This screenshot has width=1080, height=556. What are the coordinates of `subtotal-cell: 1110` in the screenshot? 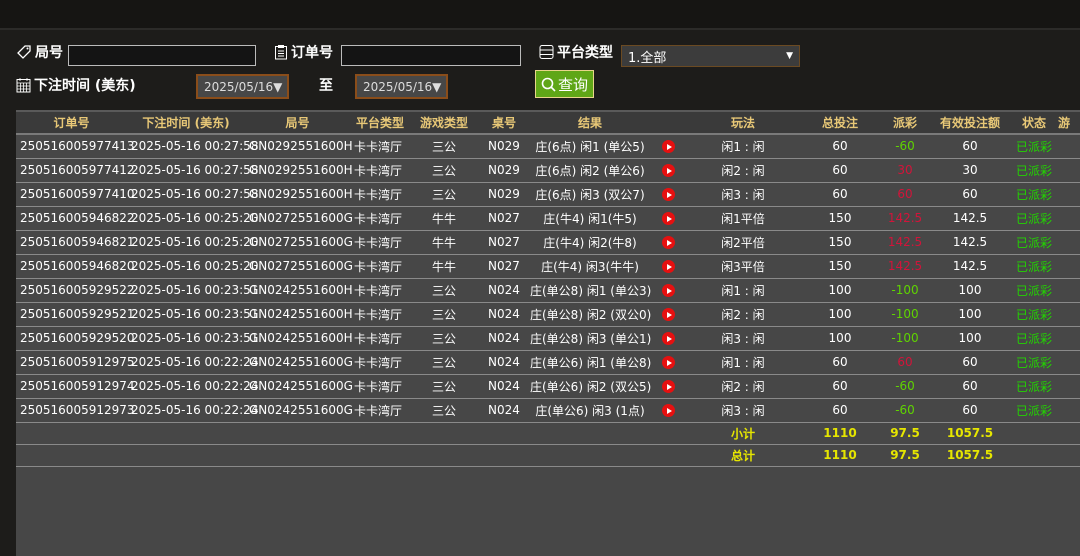 It's located at (840, 433).